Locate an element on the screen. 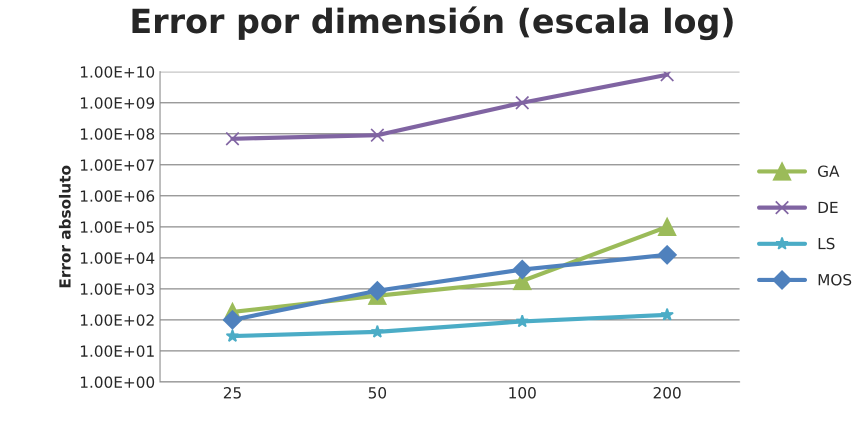  y-tick-label: 1.00E+04 is located at coordinates (117, 258).